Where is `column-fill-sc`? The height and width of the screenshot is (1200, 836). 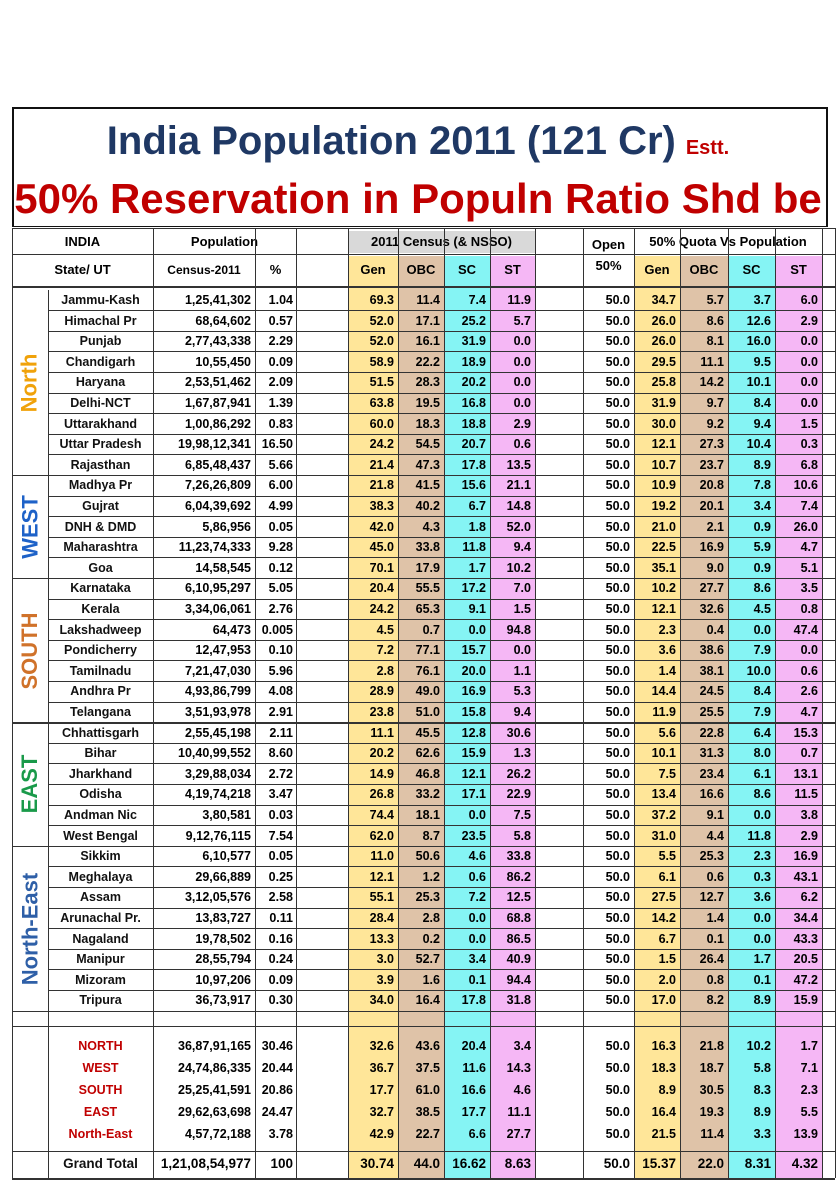
column-fill-sc is located at coordinates (467, 717).